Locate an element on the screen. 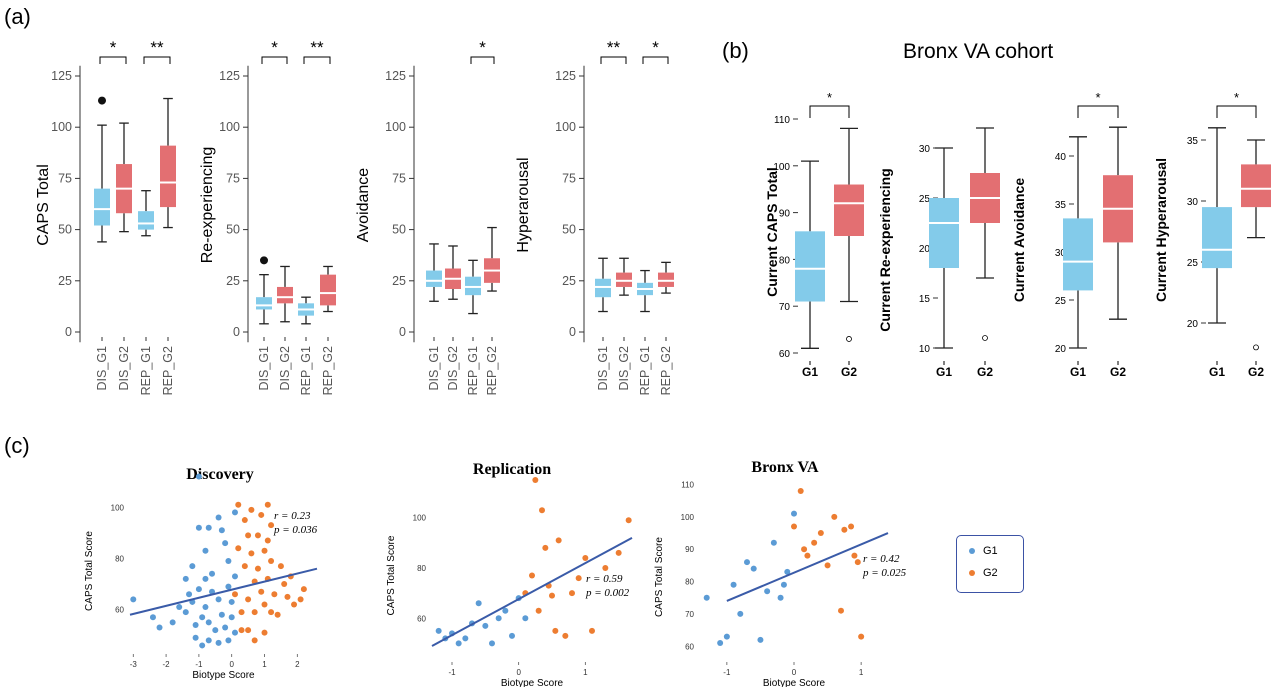 The image size is (1277, 687). box-panel-7-xtick-label: G1 is located at coordinates (1078, 372).